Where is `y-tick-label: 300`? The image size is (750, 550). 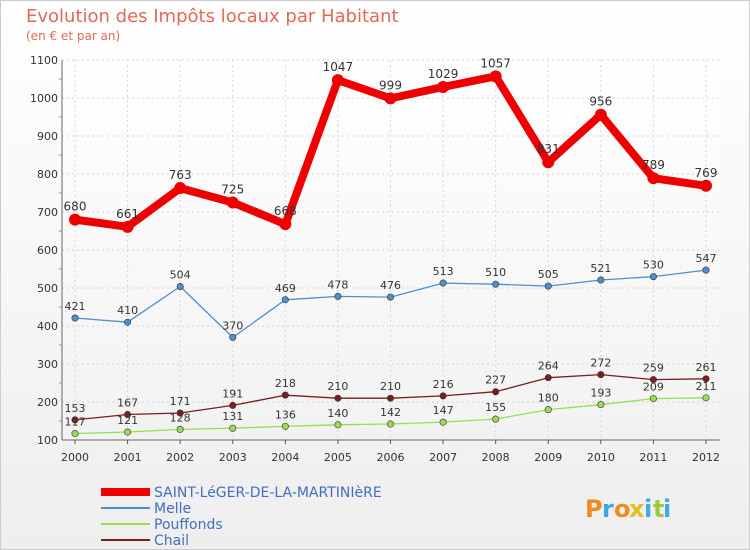
y-tick-label: 300 is located at coordinates (47, 364).